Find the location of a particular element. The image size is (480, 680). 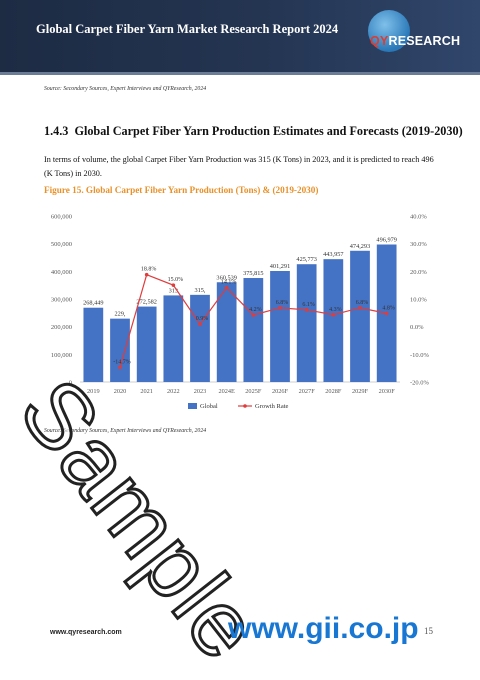

gii-url-overlay: www.gii.co.jp is located at coordinates (323, 628).